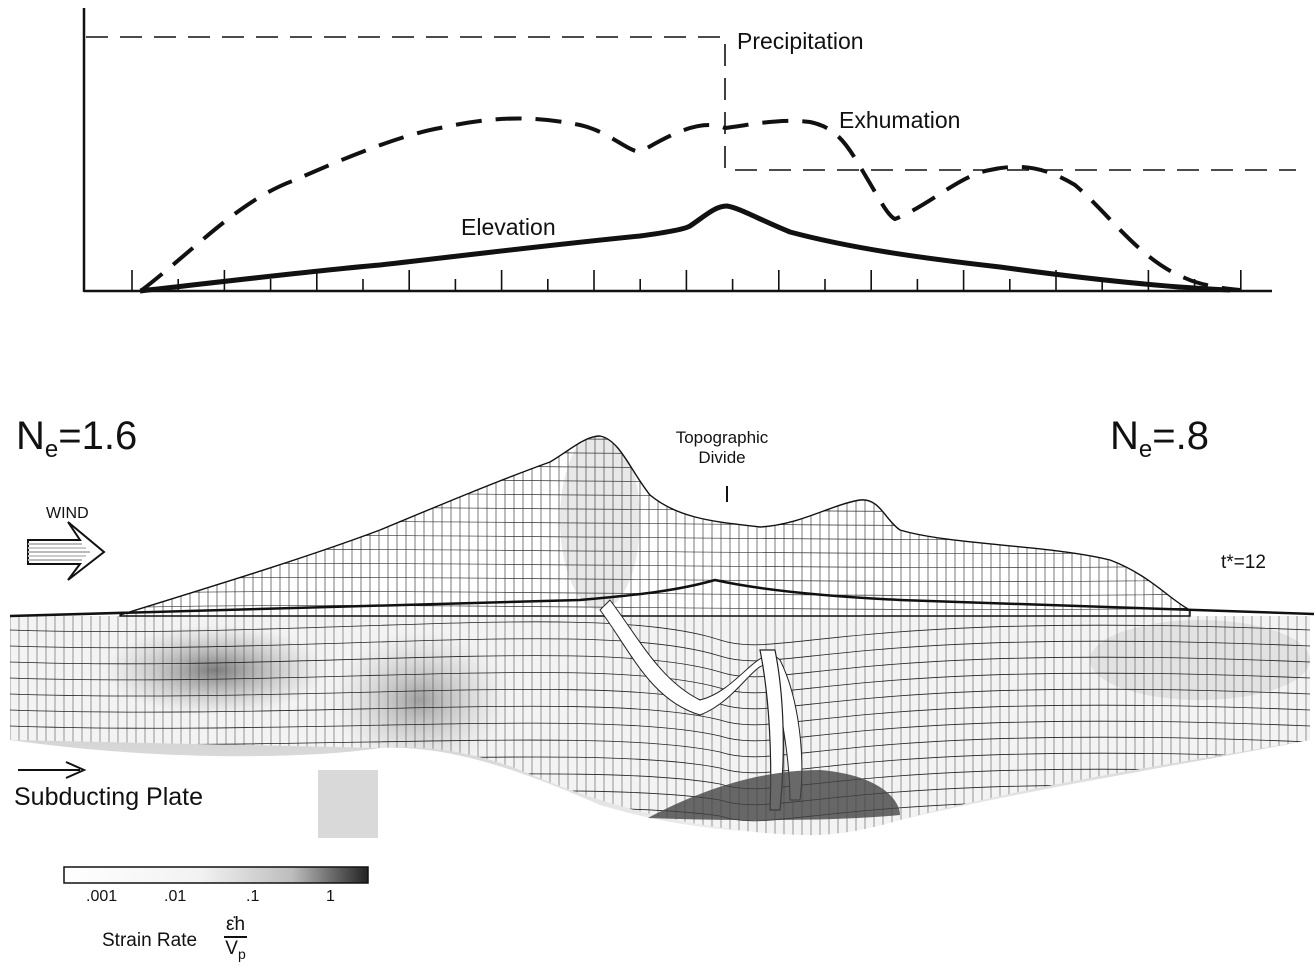  What do you see at coordinates (330, 896) in the screenshot?
I see `legend-tick-one: 1` at bounding box center [330, 896].